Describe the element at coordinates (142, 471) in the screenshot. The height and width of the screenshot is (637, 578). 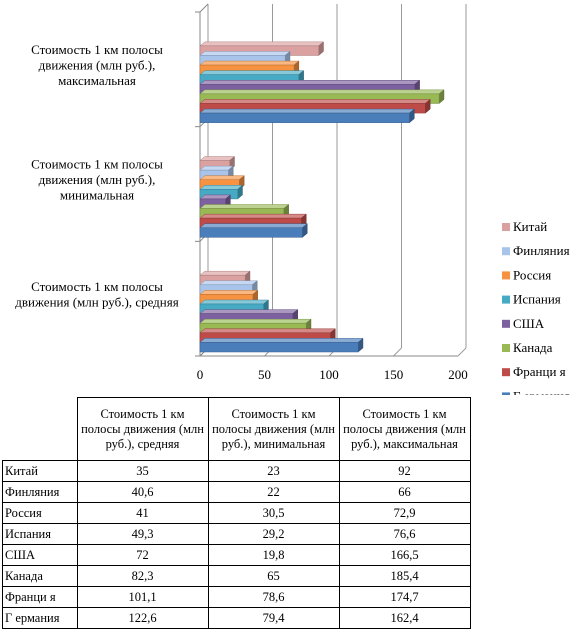
I see `table-cell: 35` at that location.